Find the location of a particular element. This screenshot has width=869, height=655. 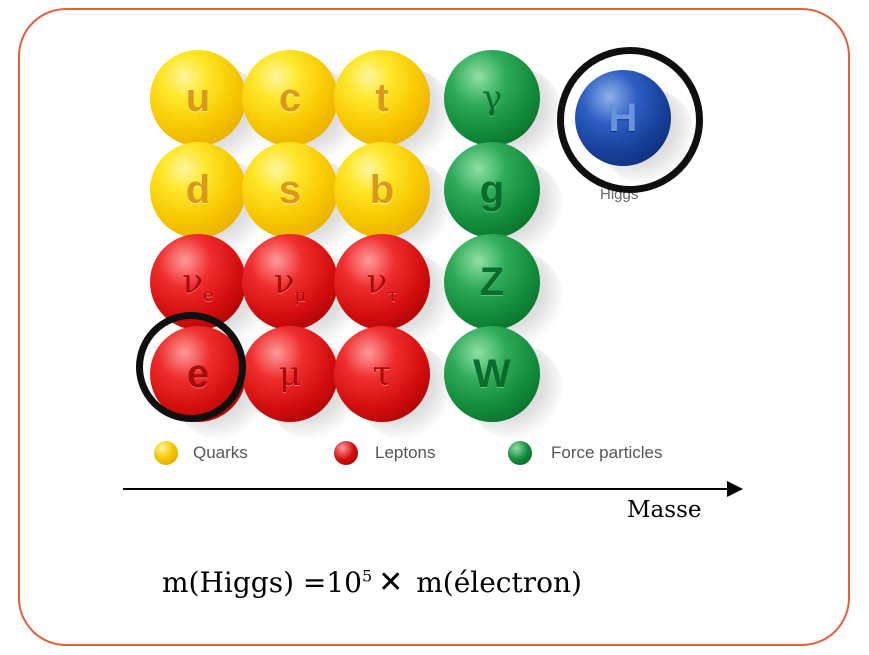

mass-ratio-formula: m(Higgs) =105 ✕ m(électron) is located at coordinates (372, 582).